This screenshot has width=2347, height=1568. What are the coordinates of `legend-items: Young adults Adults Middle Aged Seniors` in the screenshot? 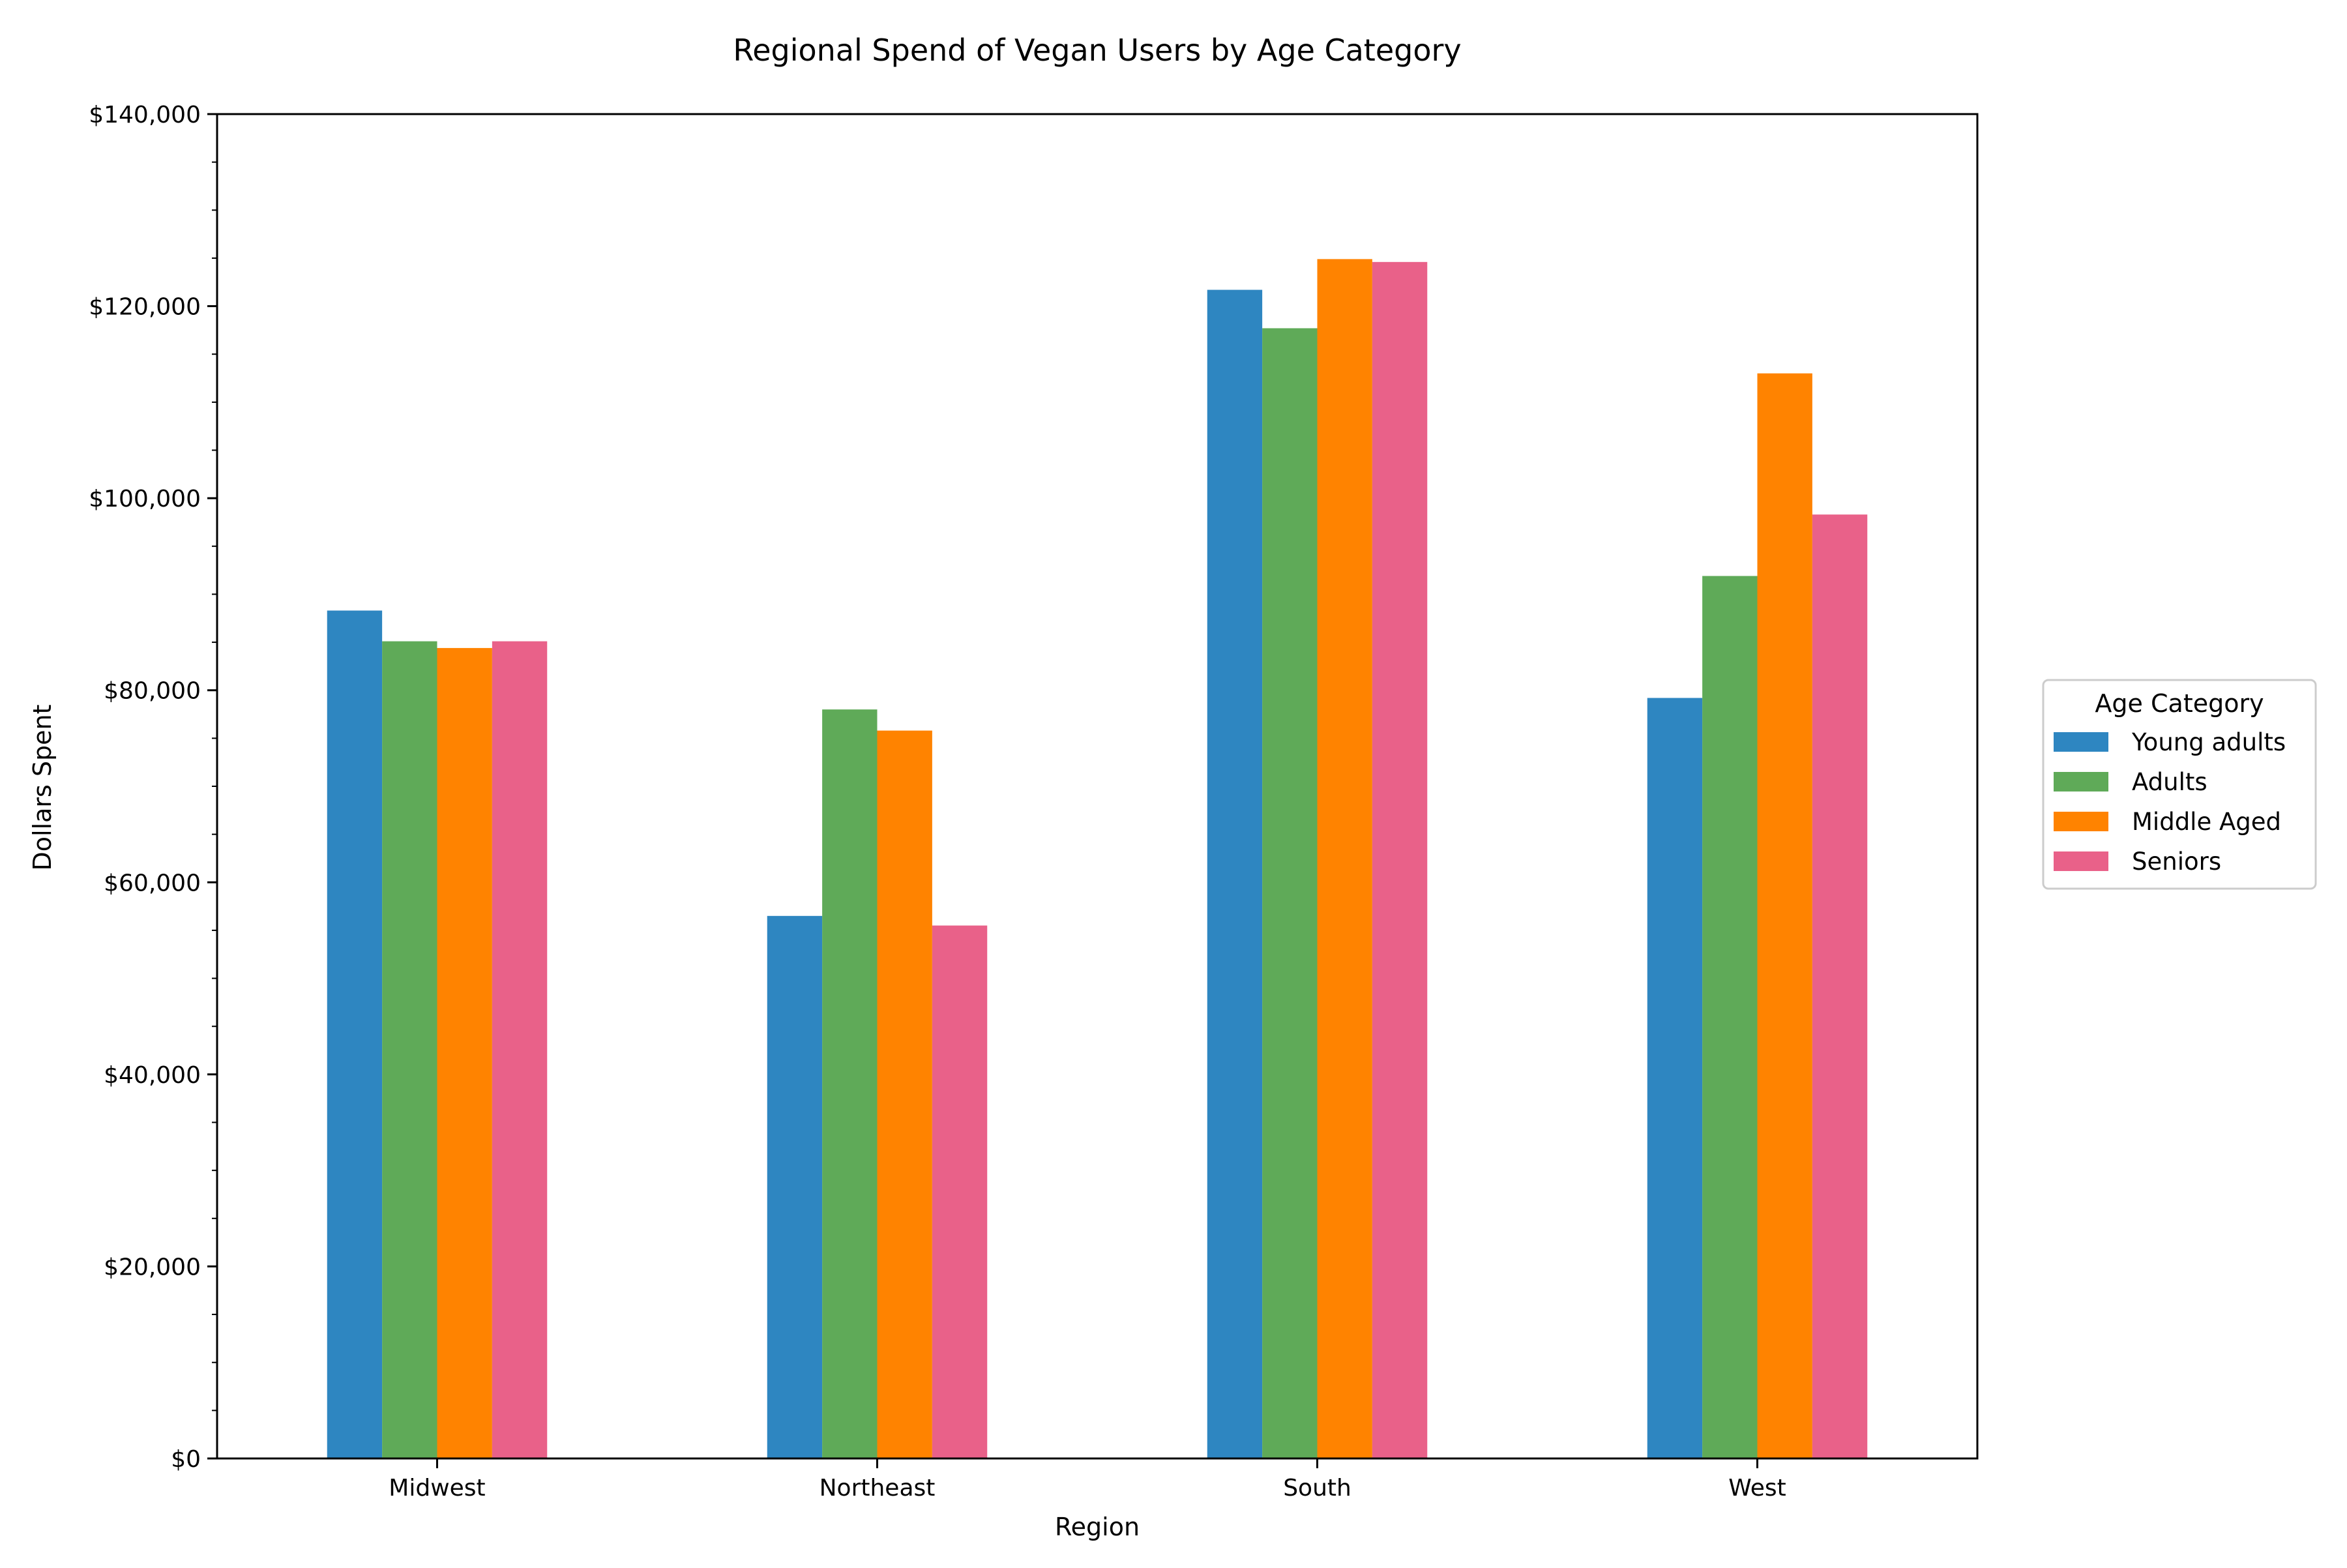 It's located at (2170, 802).